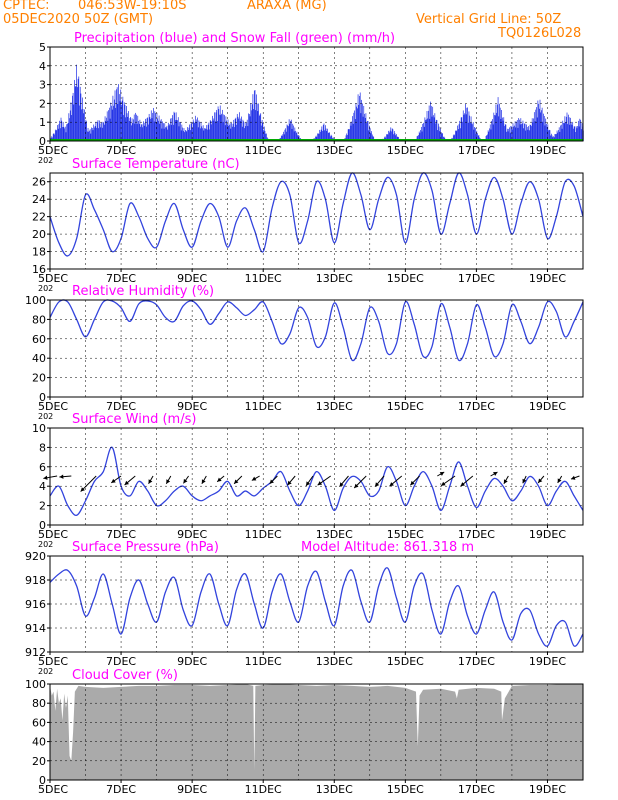 The image size is (618, 800). I want to click on wind-speed-line, so click(316, 481).